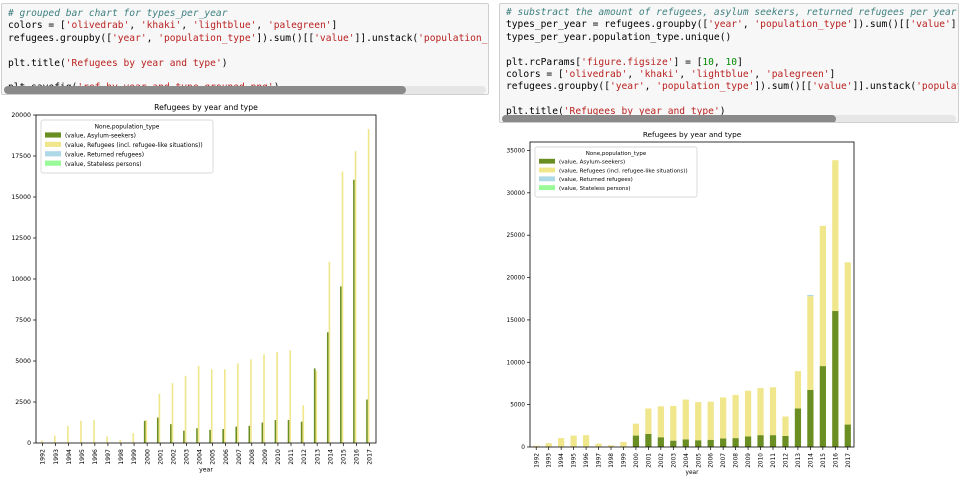 The height and width of the screenshot is (484, 960). What do you see at coordinates (104, 155) in the screenshot?
I see `legend-label: (value, Returned refugees)` at bounding box center [104, 155].